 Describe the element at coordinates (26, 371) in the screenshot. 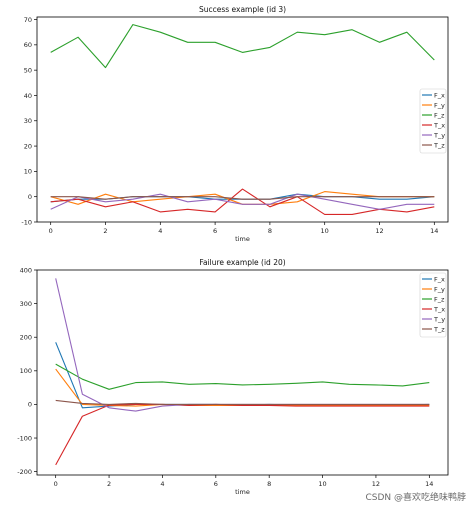

I see `y-tick-label: 100` at that location.